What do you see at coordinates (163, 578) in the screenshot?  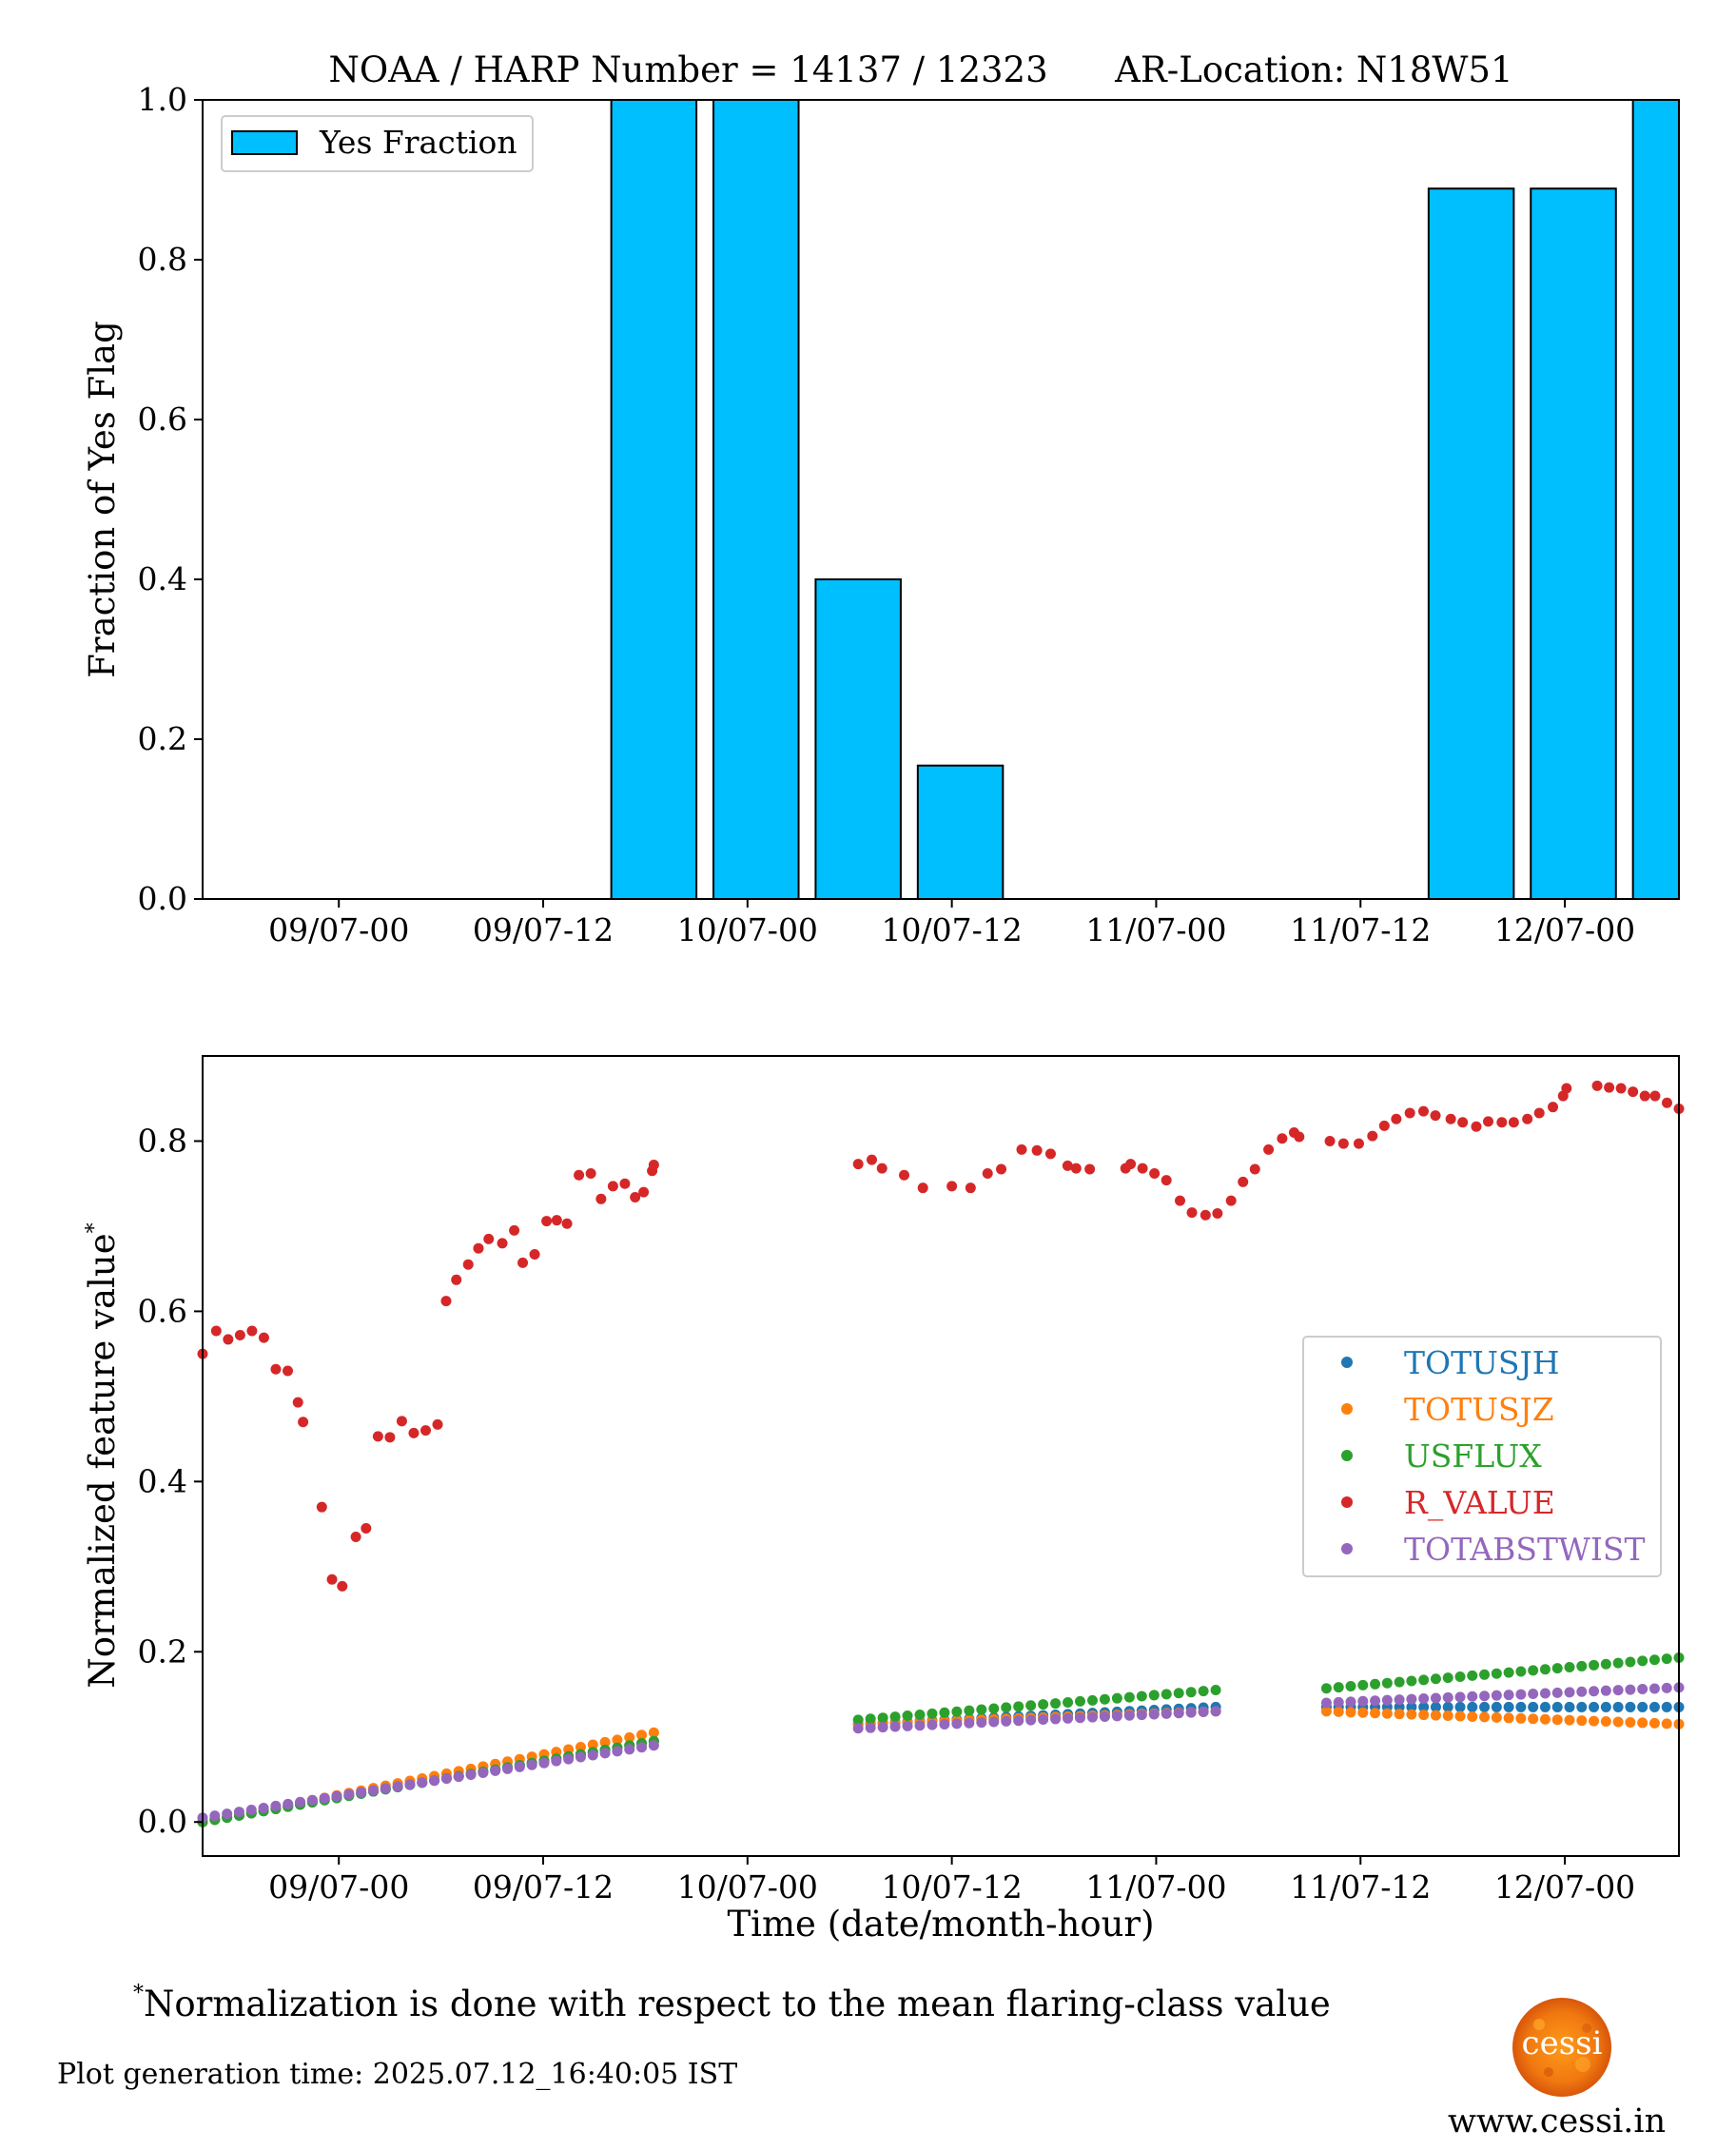 I see `y-tick-label: 0.4` at bounding box center [163, 578].